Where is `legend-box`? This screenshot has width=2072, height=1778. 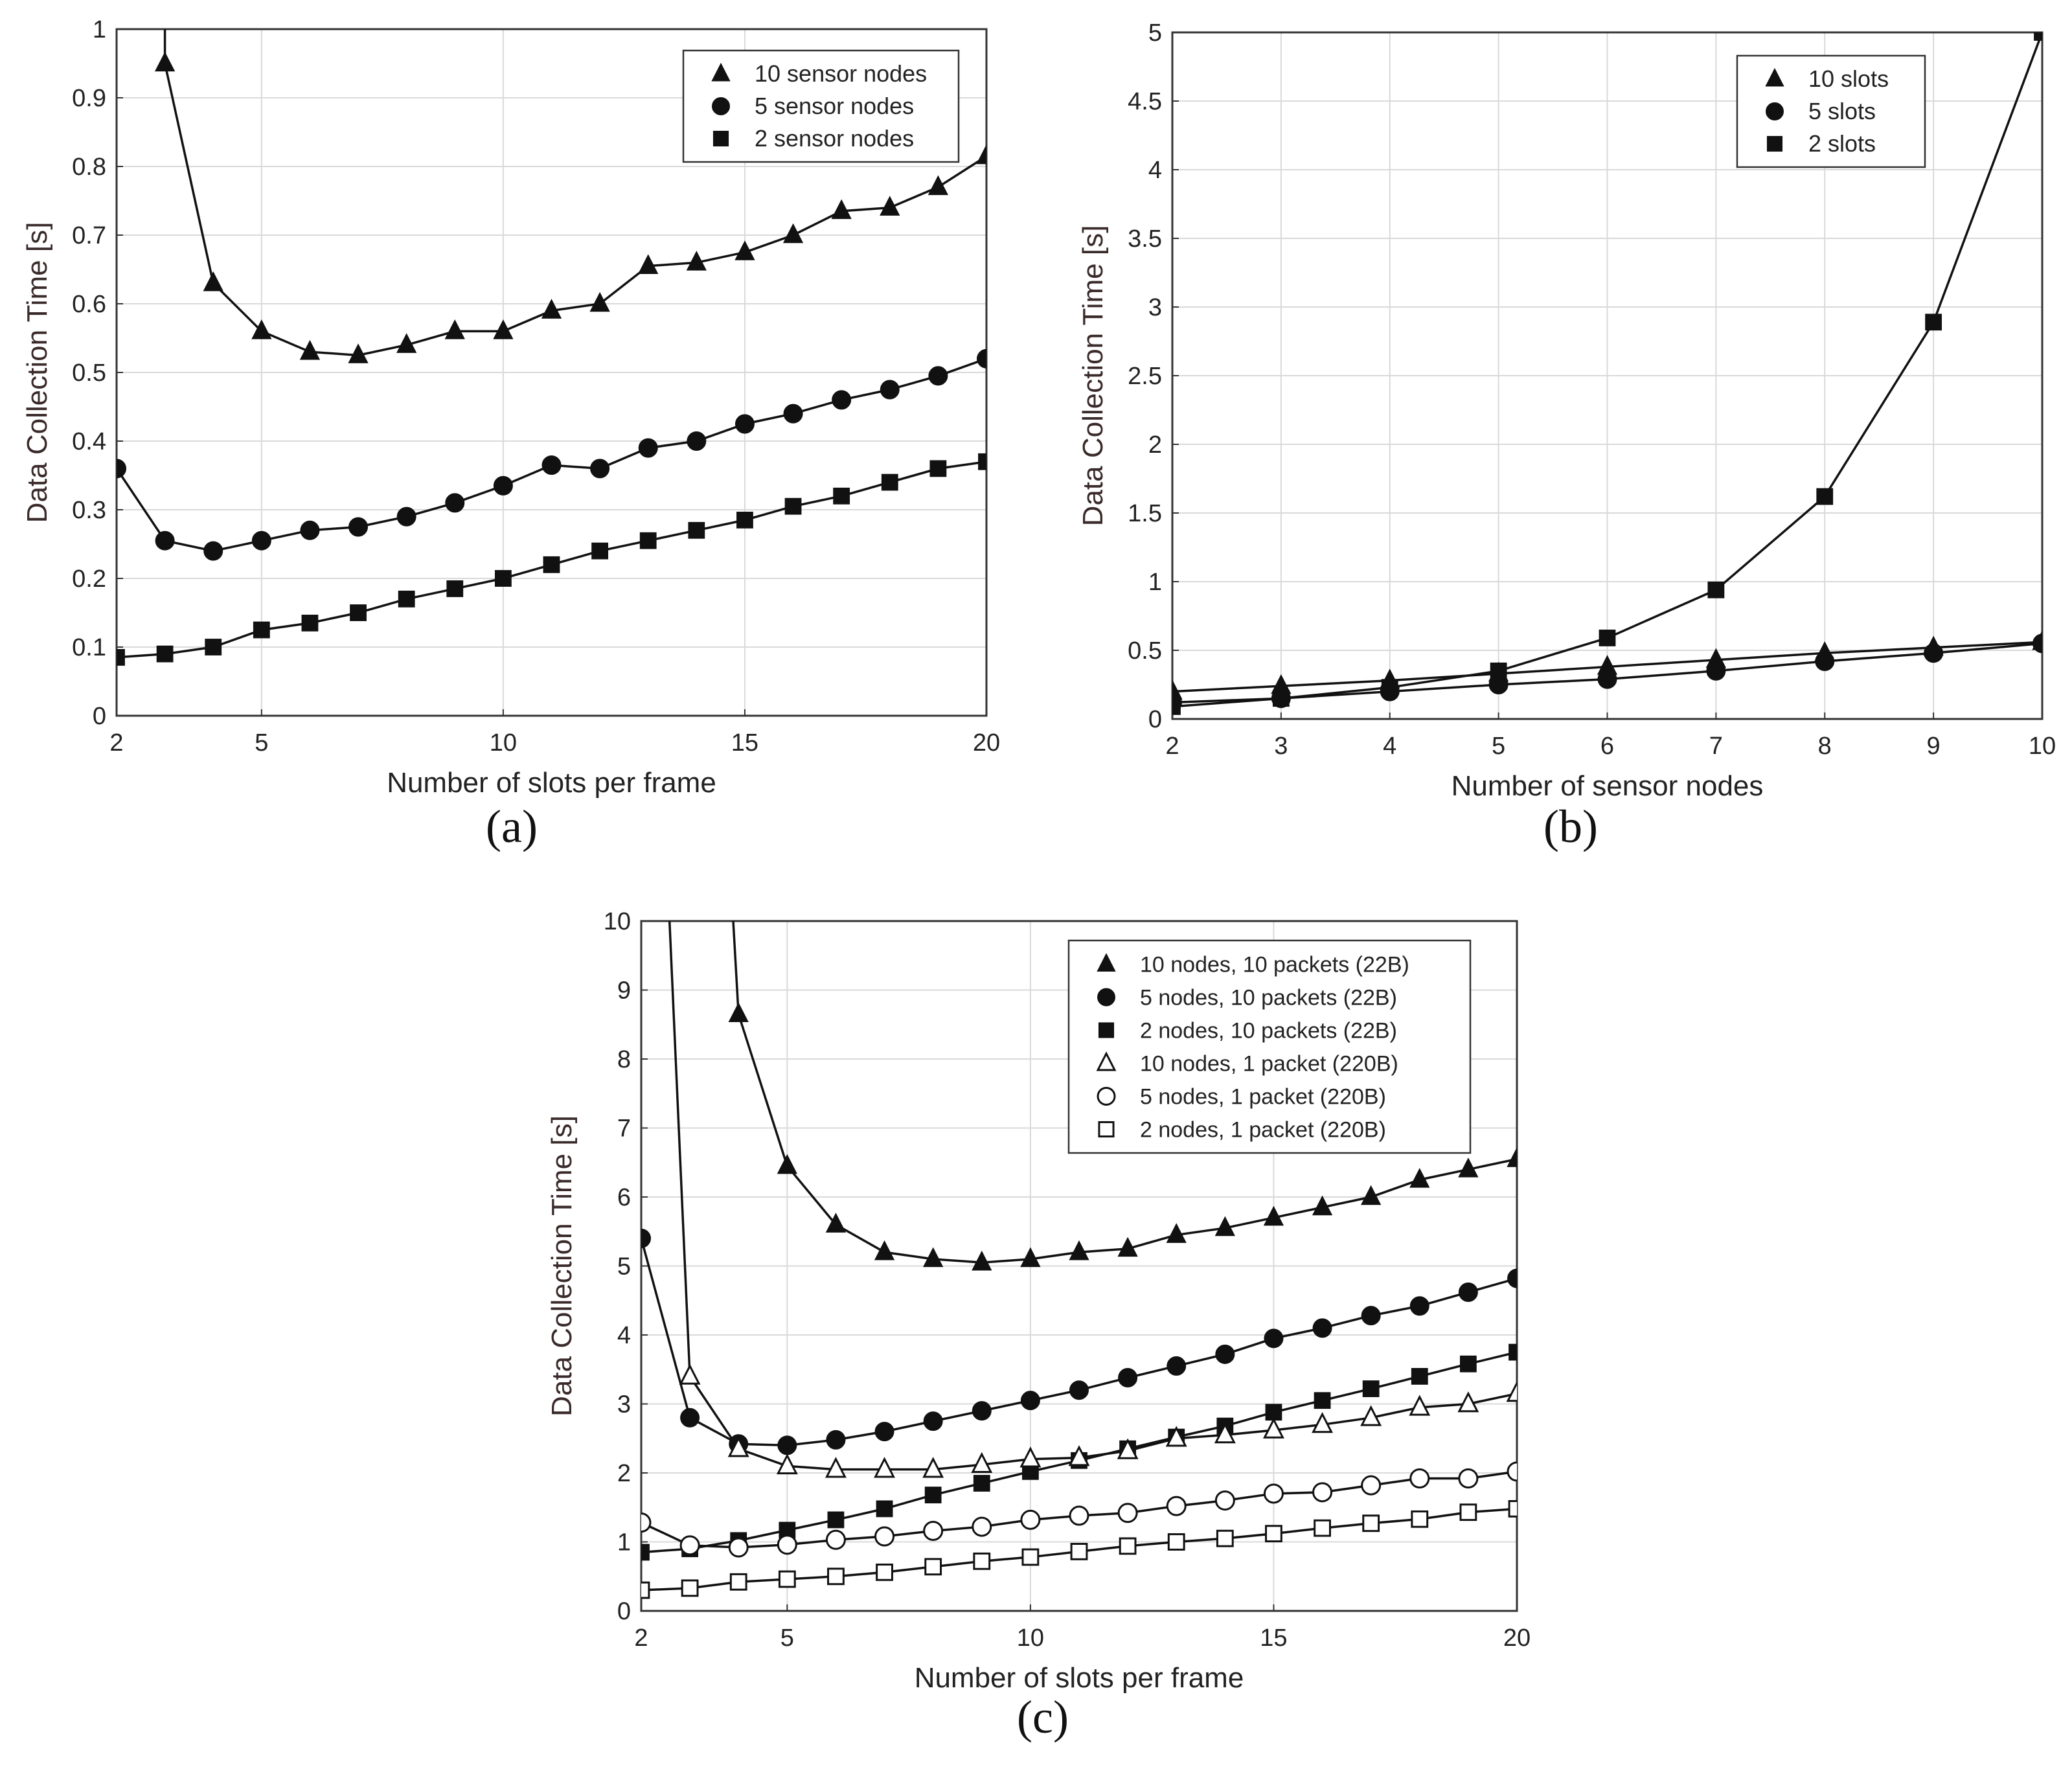
legend-box is located at coordinates (1269, 1046).